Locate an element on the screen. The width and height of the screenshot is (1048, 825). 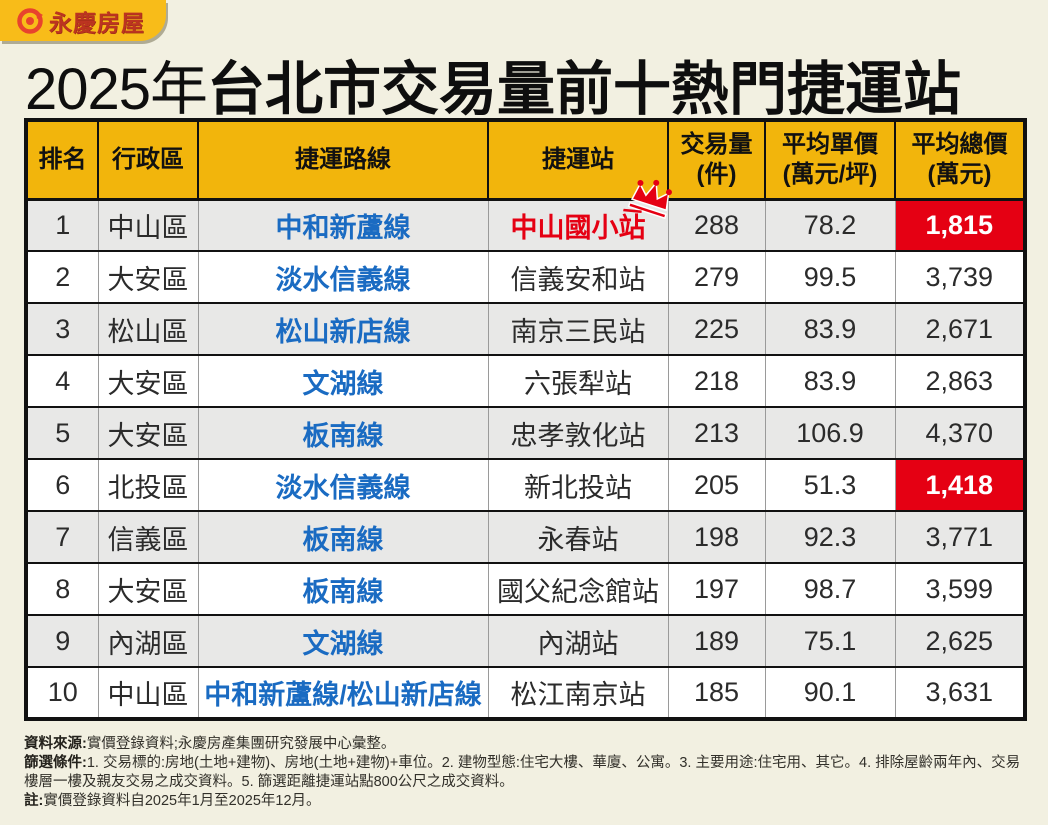
station-cell: 國父紀念館站 is located at coordinates (578, 589).